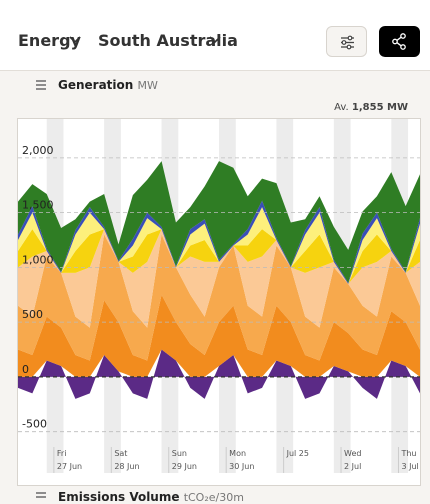  I want to click on filter-button, so click(346, 41).